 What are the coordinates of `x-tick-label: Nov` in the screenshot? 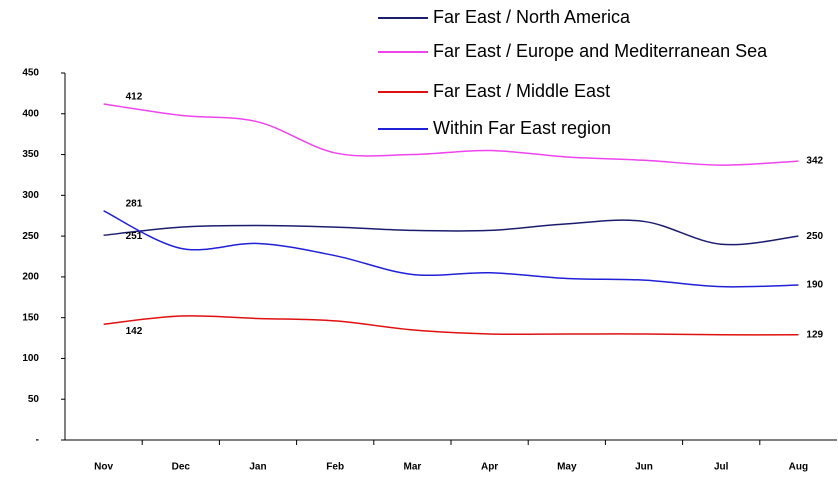 It's located at (103, 467).